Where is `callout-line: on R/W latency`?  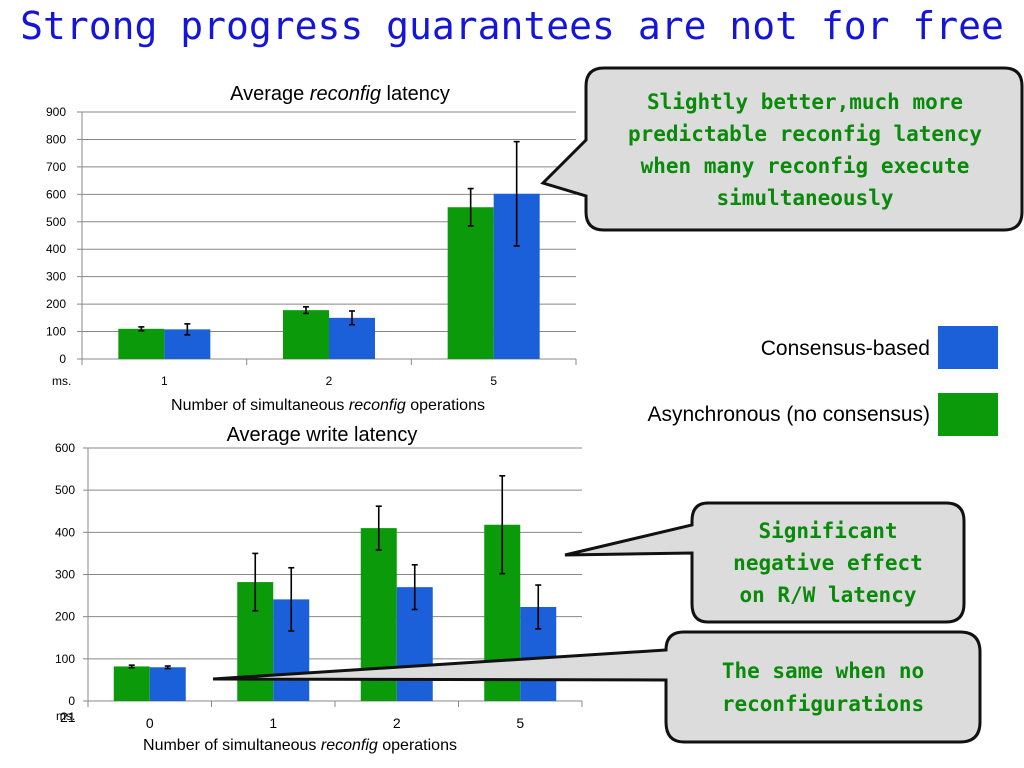
callout-line: on R/W latency is located at coordinates (827, 595).